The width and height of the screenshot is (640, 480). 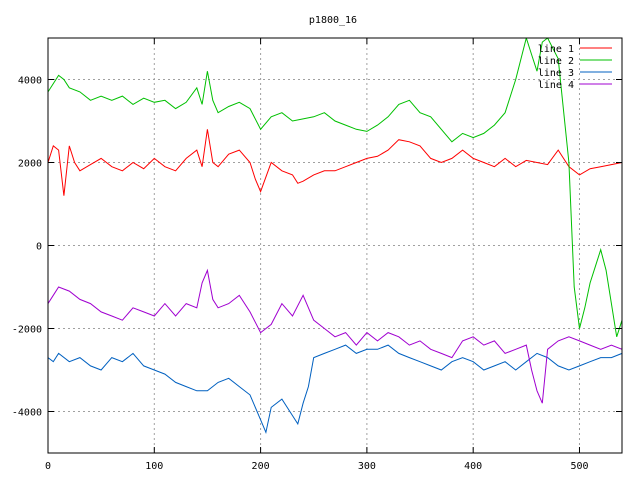 What do you see at coordinates (261, 466) in the screenshot?
I see `x-tick-label: 200` at bounding box center [261, 466].